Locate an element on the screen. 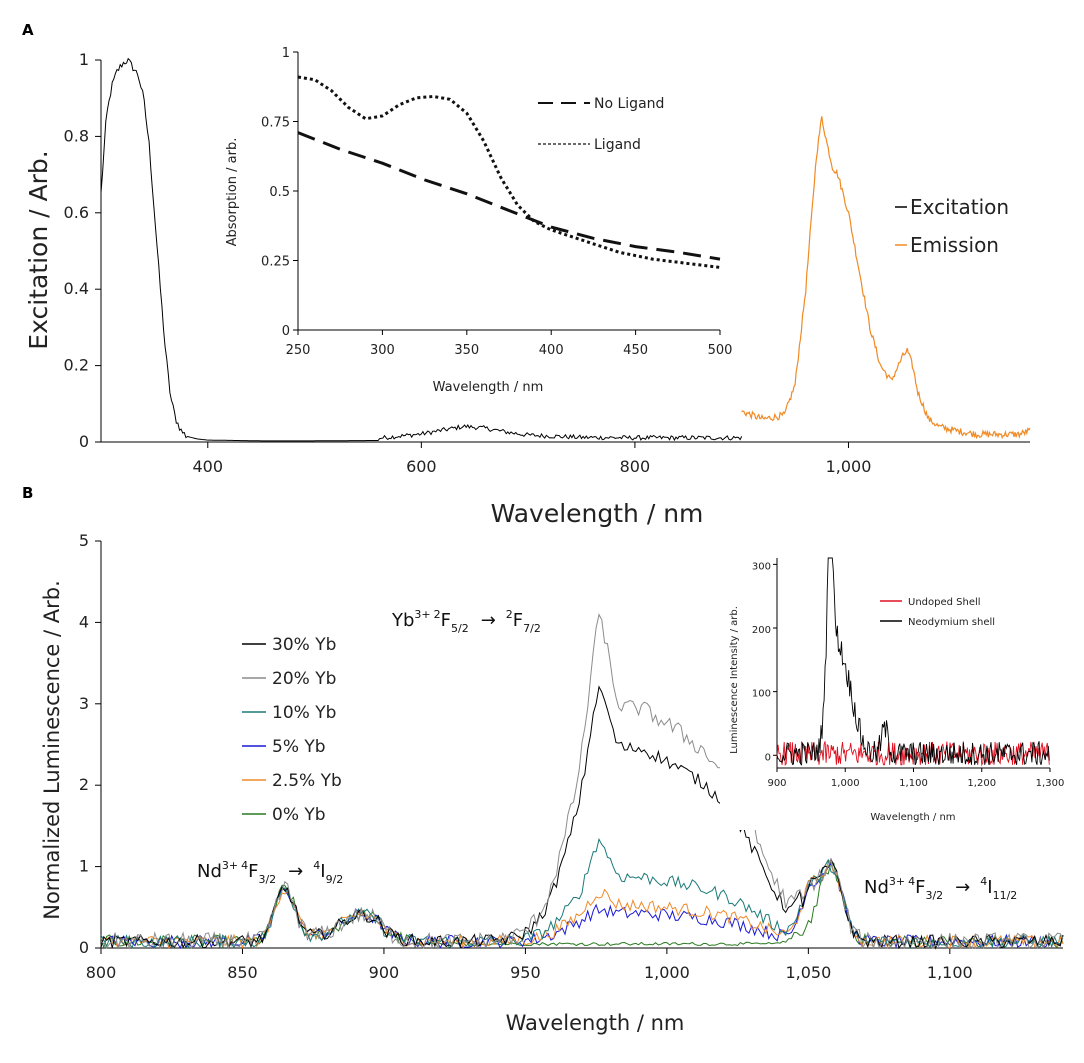 The image size is (1084, 1063). B_main-xtick-label: 900 is located at coordinates (384, 972).